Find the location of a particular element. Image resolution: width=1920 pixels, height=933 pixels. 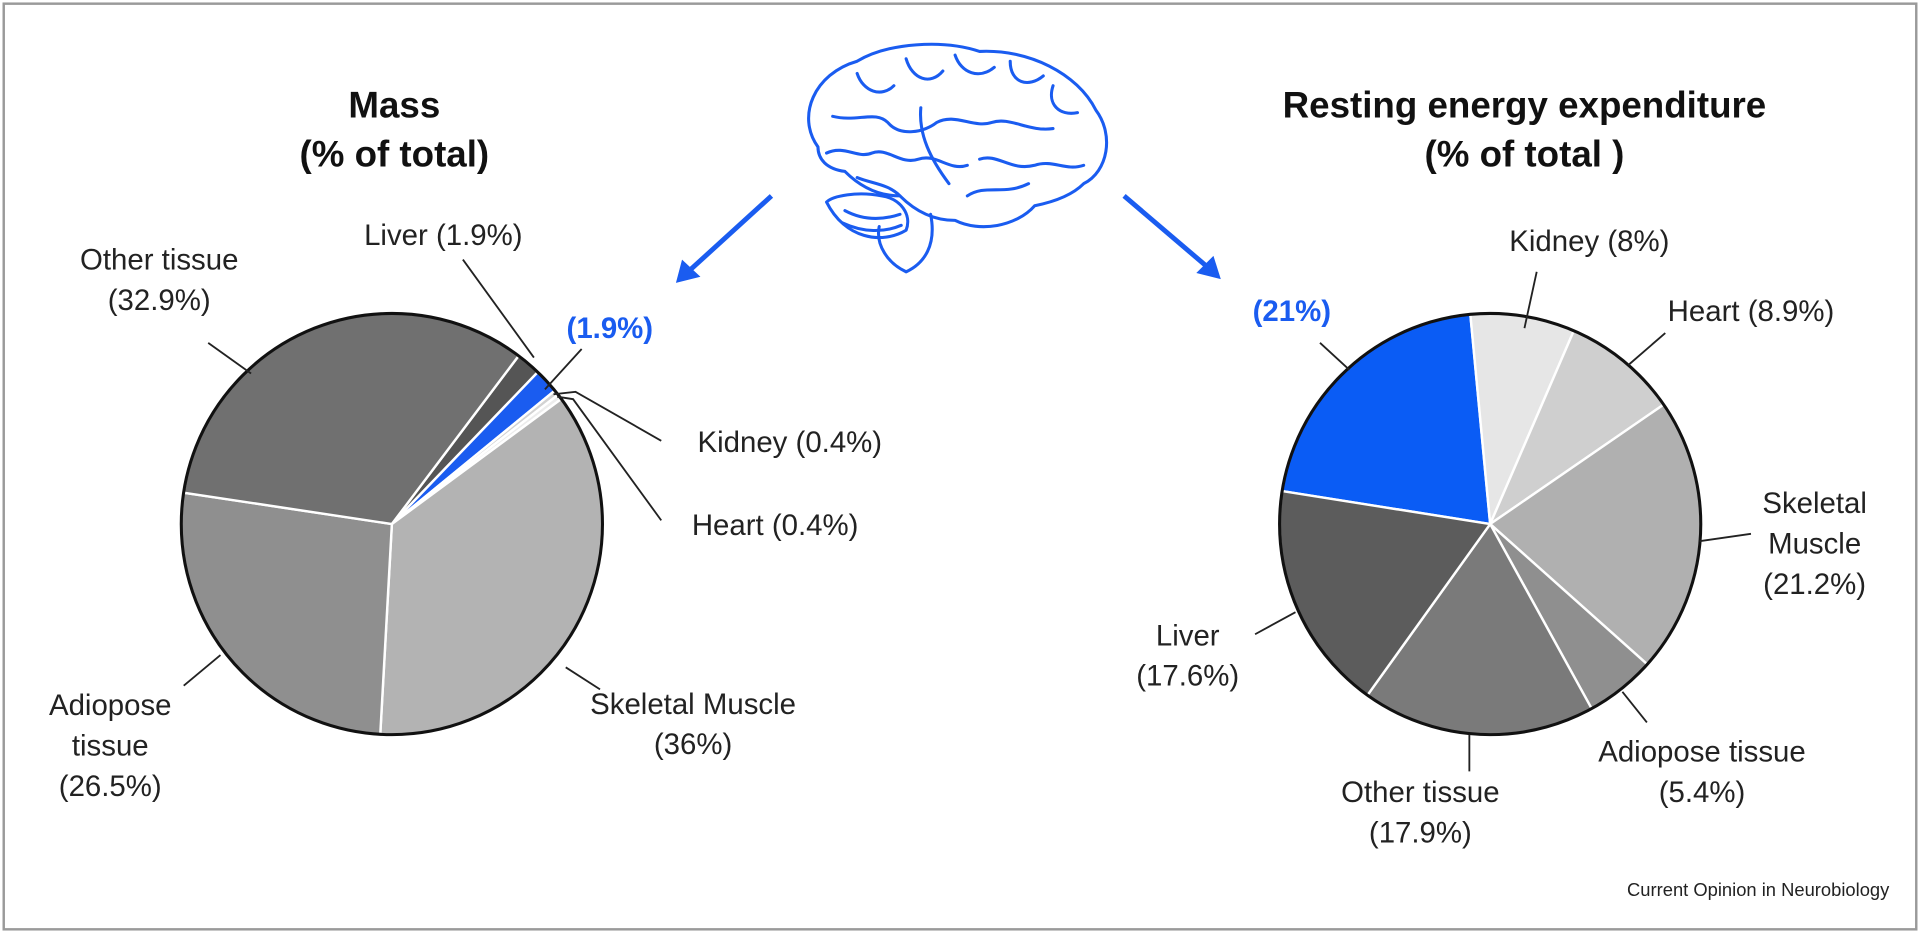

slice-label-box: Other tissue (32.9%) is located at coordinates (159, 280).